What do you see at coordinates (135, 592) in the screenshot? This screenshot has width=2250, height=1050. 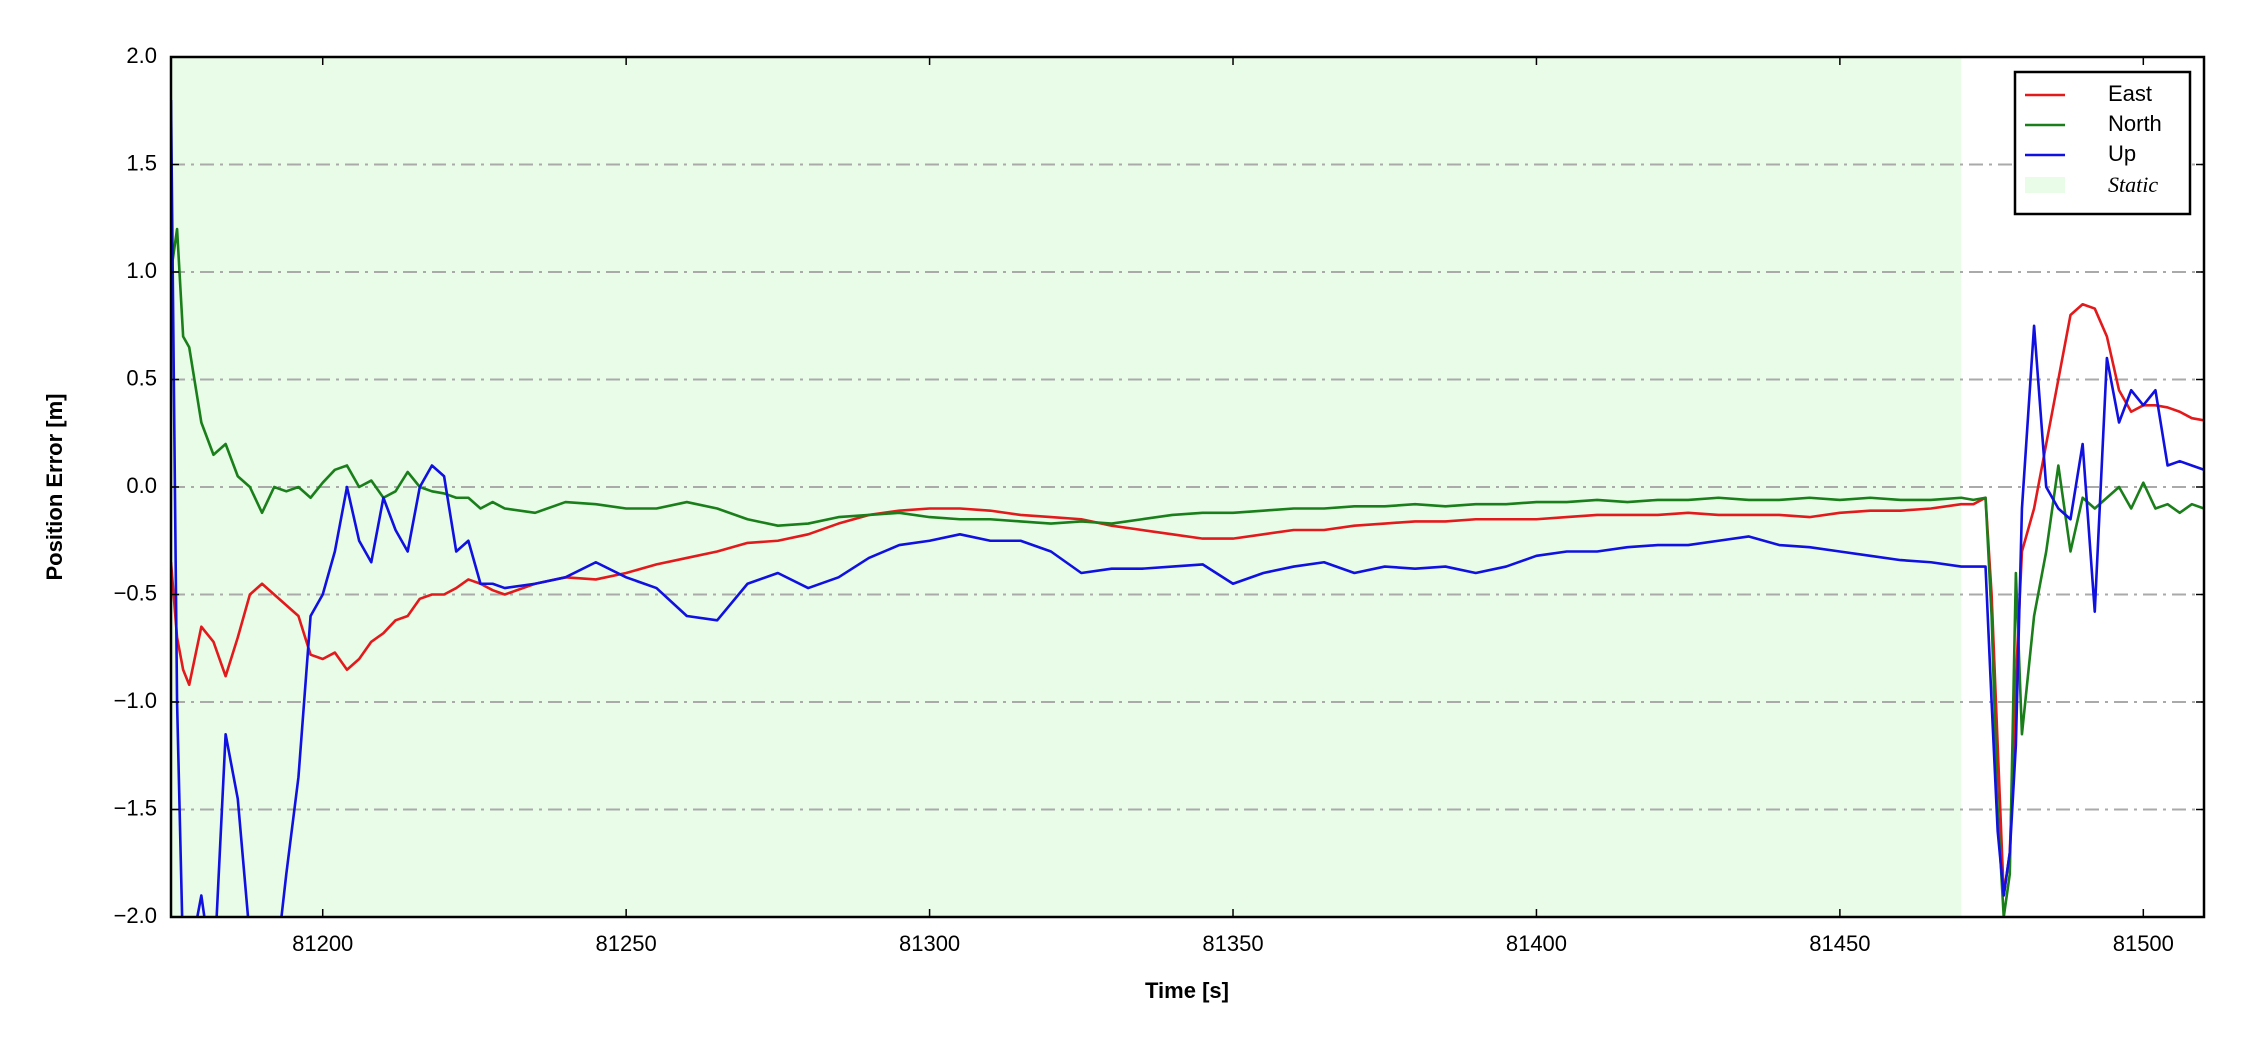 I see `y-tick-label: −0.5` at bounding box center [135, 592].